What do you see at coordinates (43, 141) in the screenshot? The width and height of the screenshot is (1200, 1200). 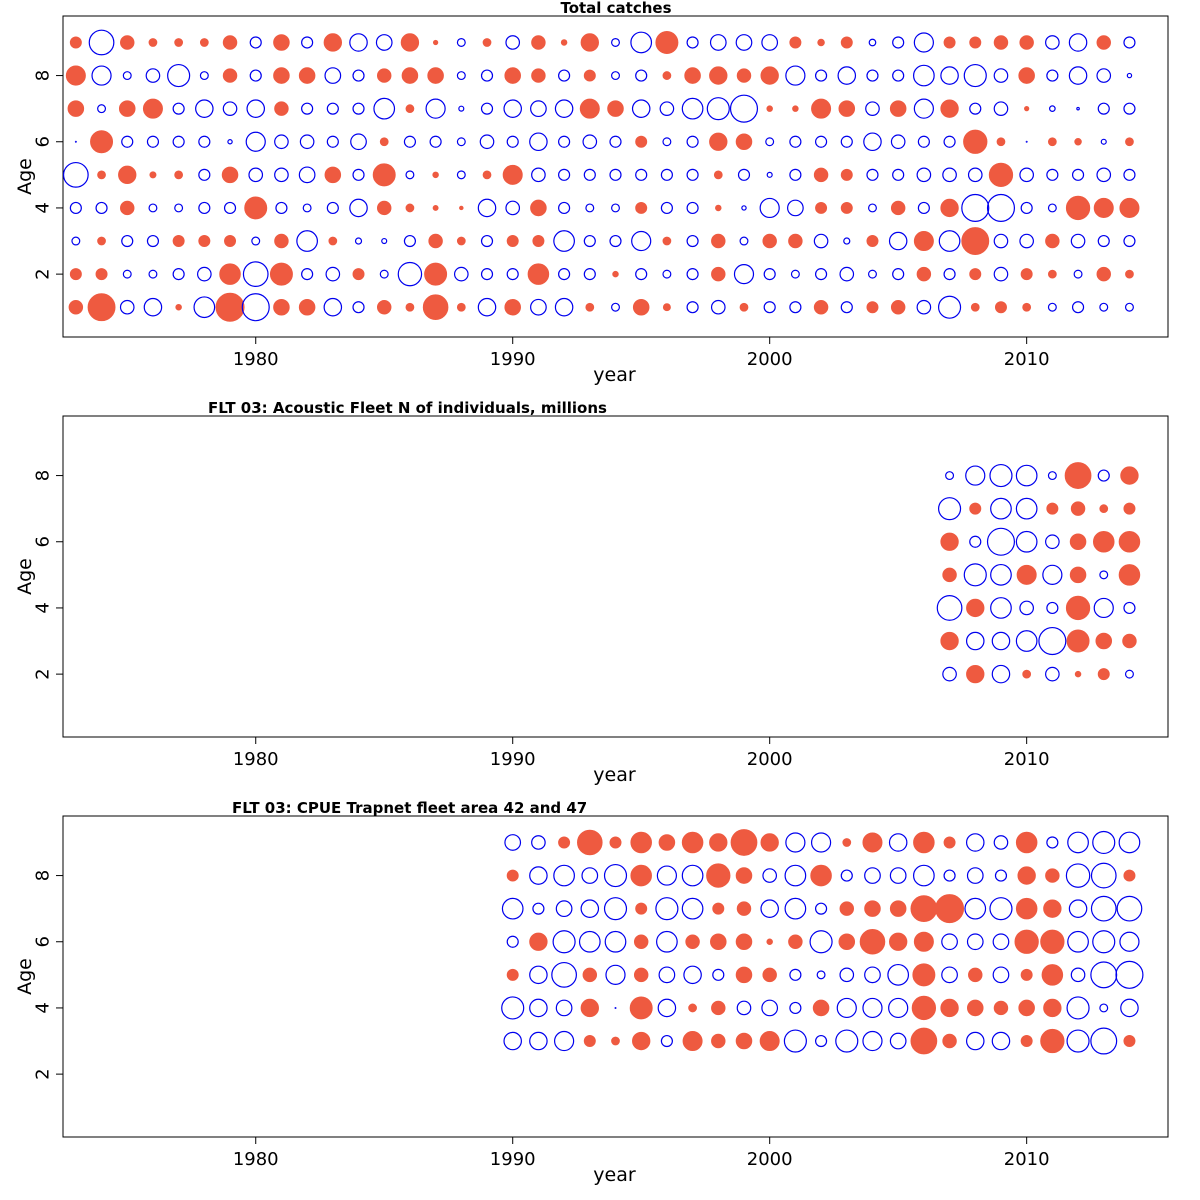 I see `y-tick-label: 6` at bounding box center [43, 141].